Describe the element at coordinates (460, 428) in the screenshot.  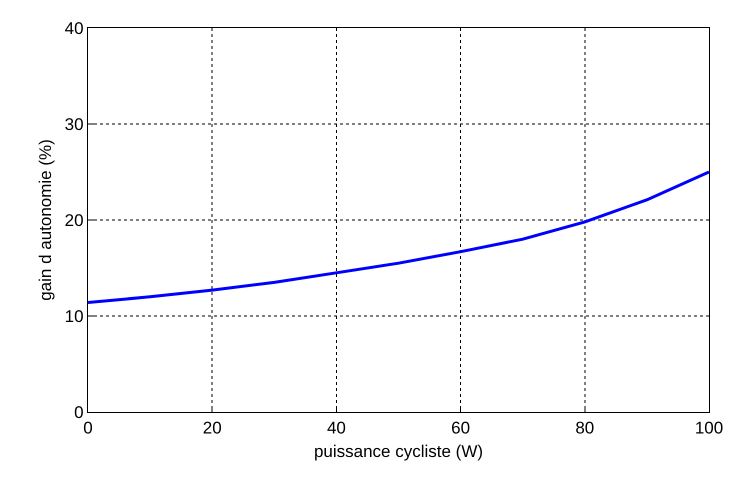
I see `x-tick-label: 60` at that location.